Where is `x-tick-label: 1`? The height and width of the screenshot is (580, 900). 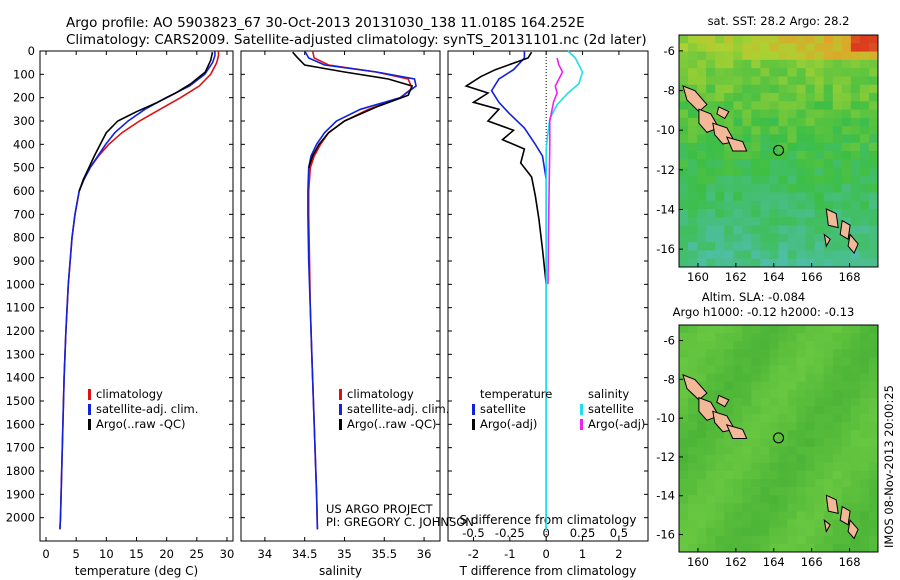
x-tick-label: 1 is located at coordinates (582, 554).